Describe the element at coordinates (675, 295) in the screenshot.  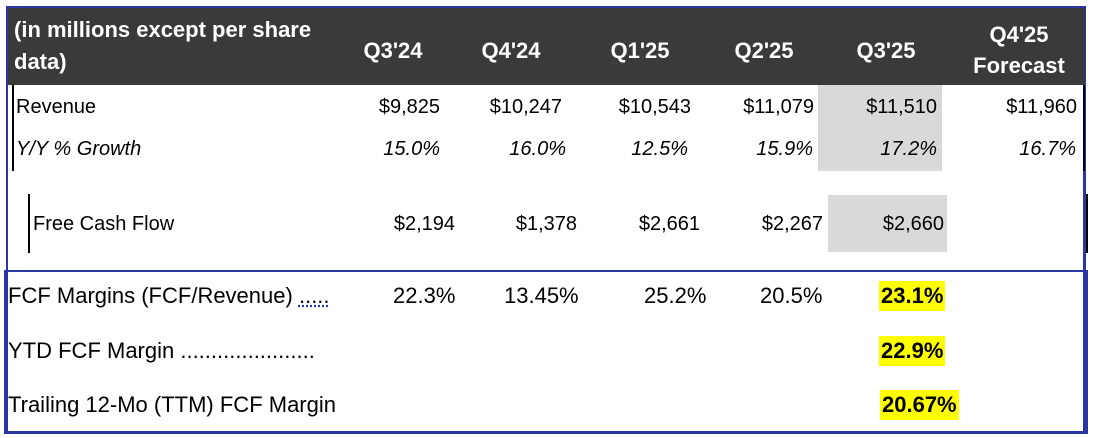
I see `fcf-margin-q1-25: 25.2%` at that location.